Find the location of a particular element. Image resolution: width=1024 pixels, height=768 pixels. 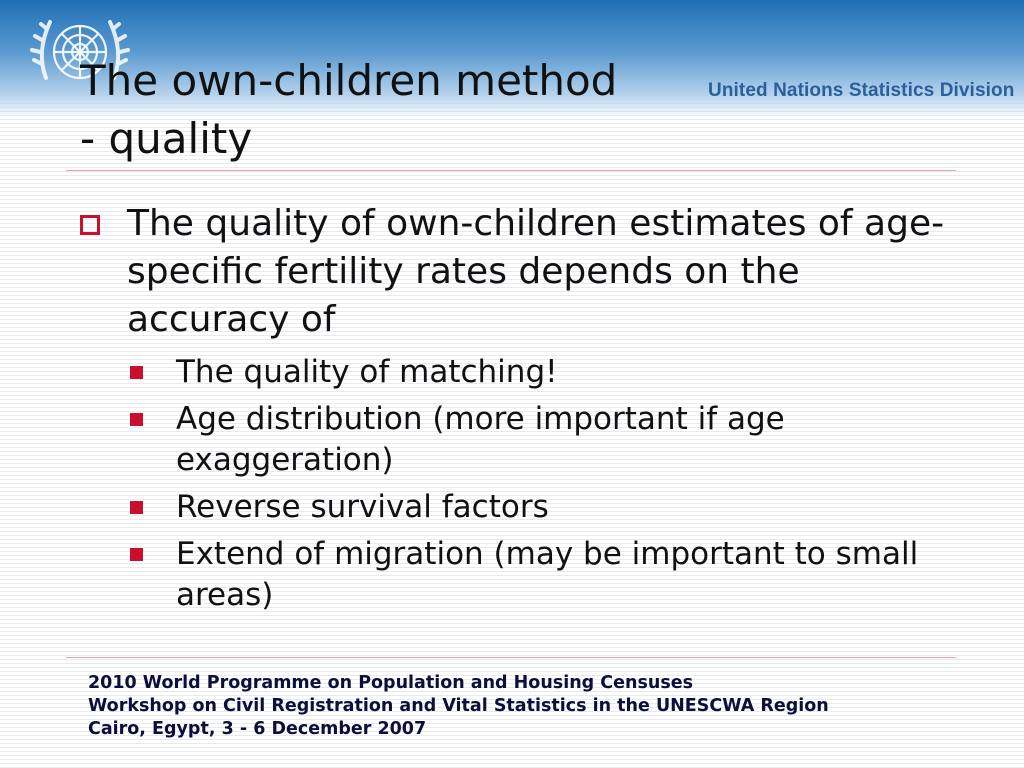

hollow-square-icon is located at coordinates (90, 225).